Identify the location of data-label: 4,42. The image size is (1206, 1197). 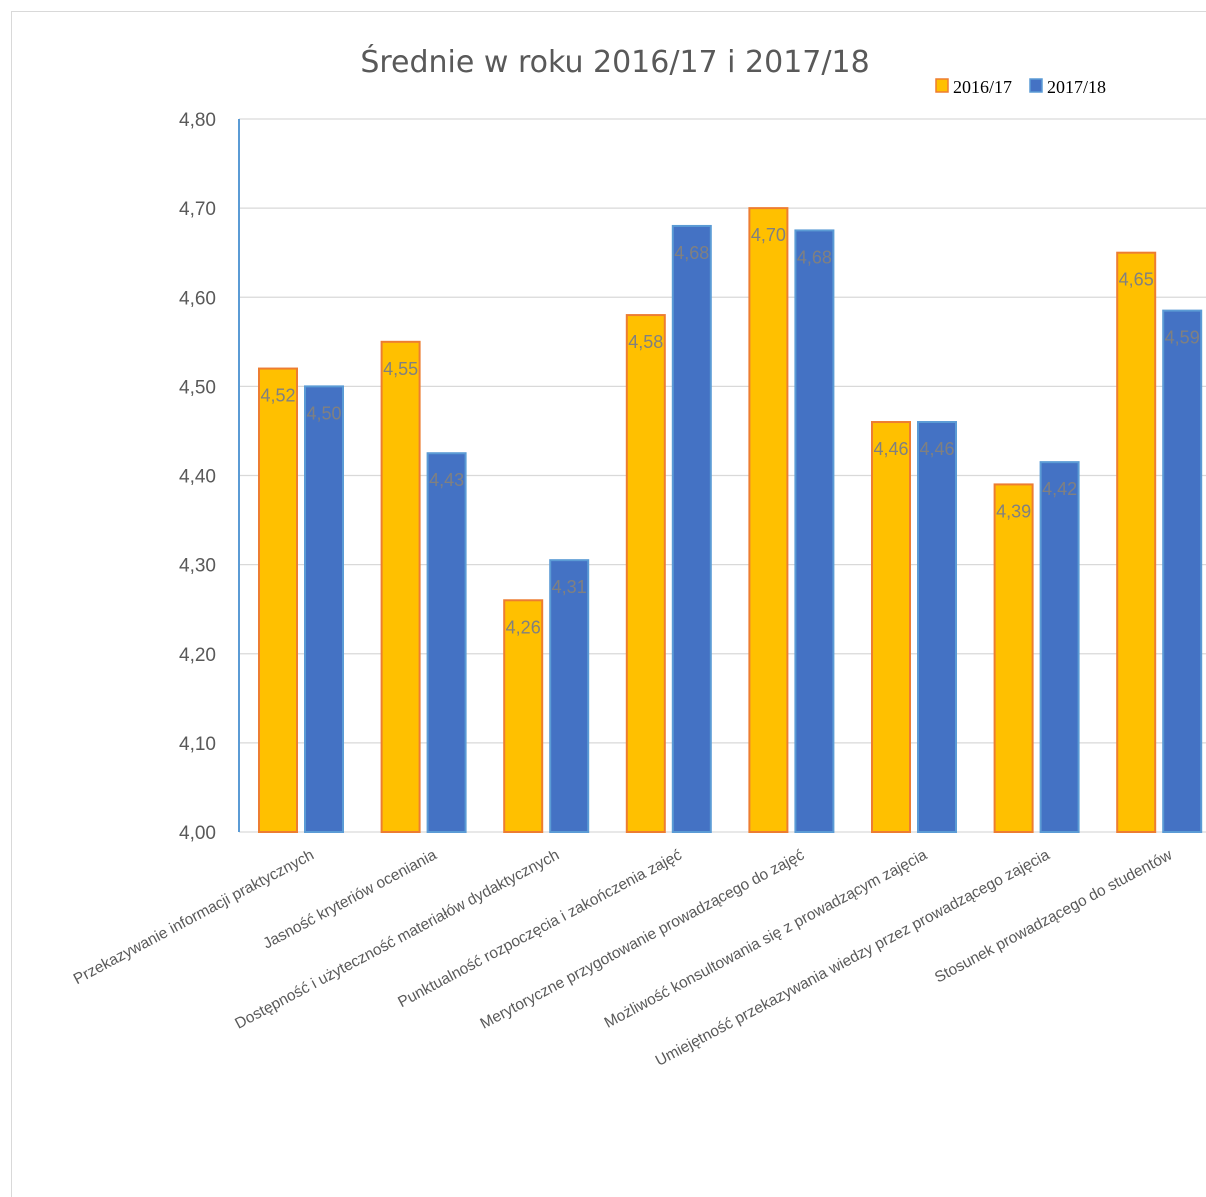
(1059, 489).